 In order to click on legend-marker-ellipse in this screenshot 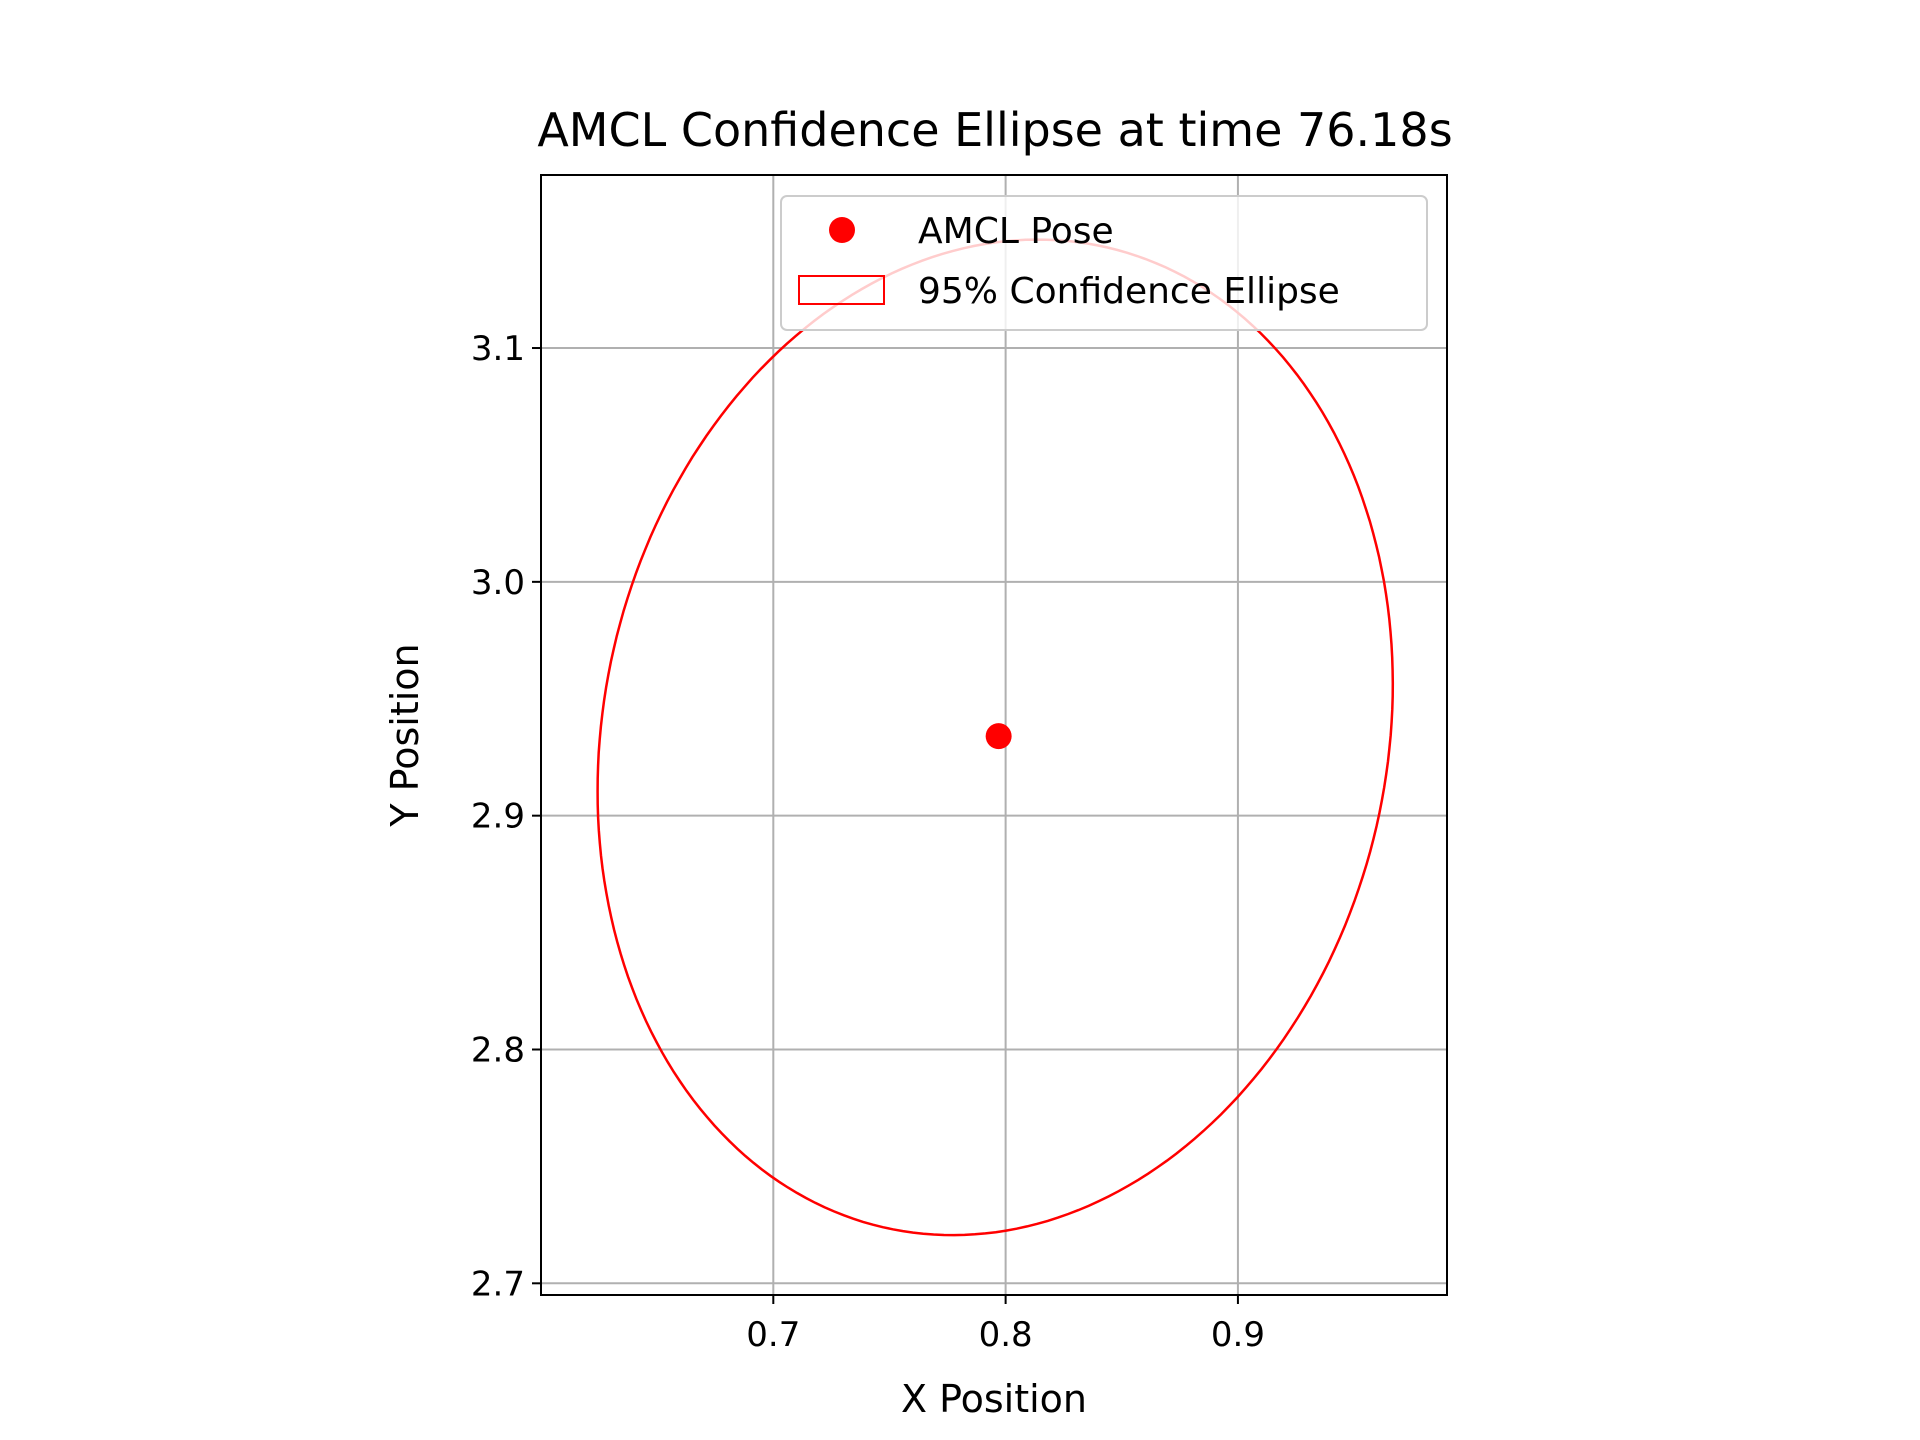, I will do `click(841, 290)`.